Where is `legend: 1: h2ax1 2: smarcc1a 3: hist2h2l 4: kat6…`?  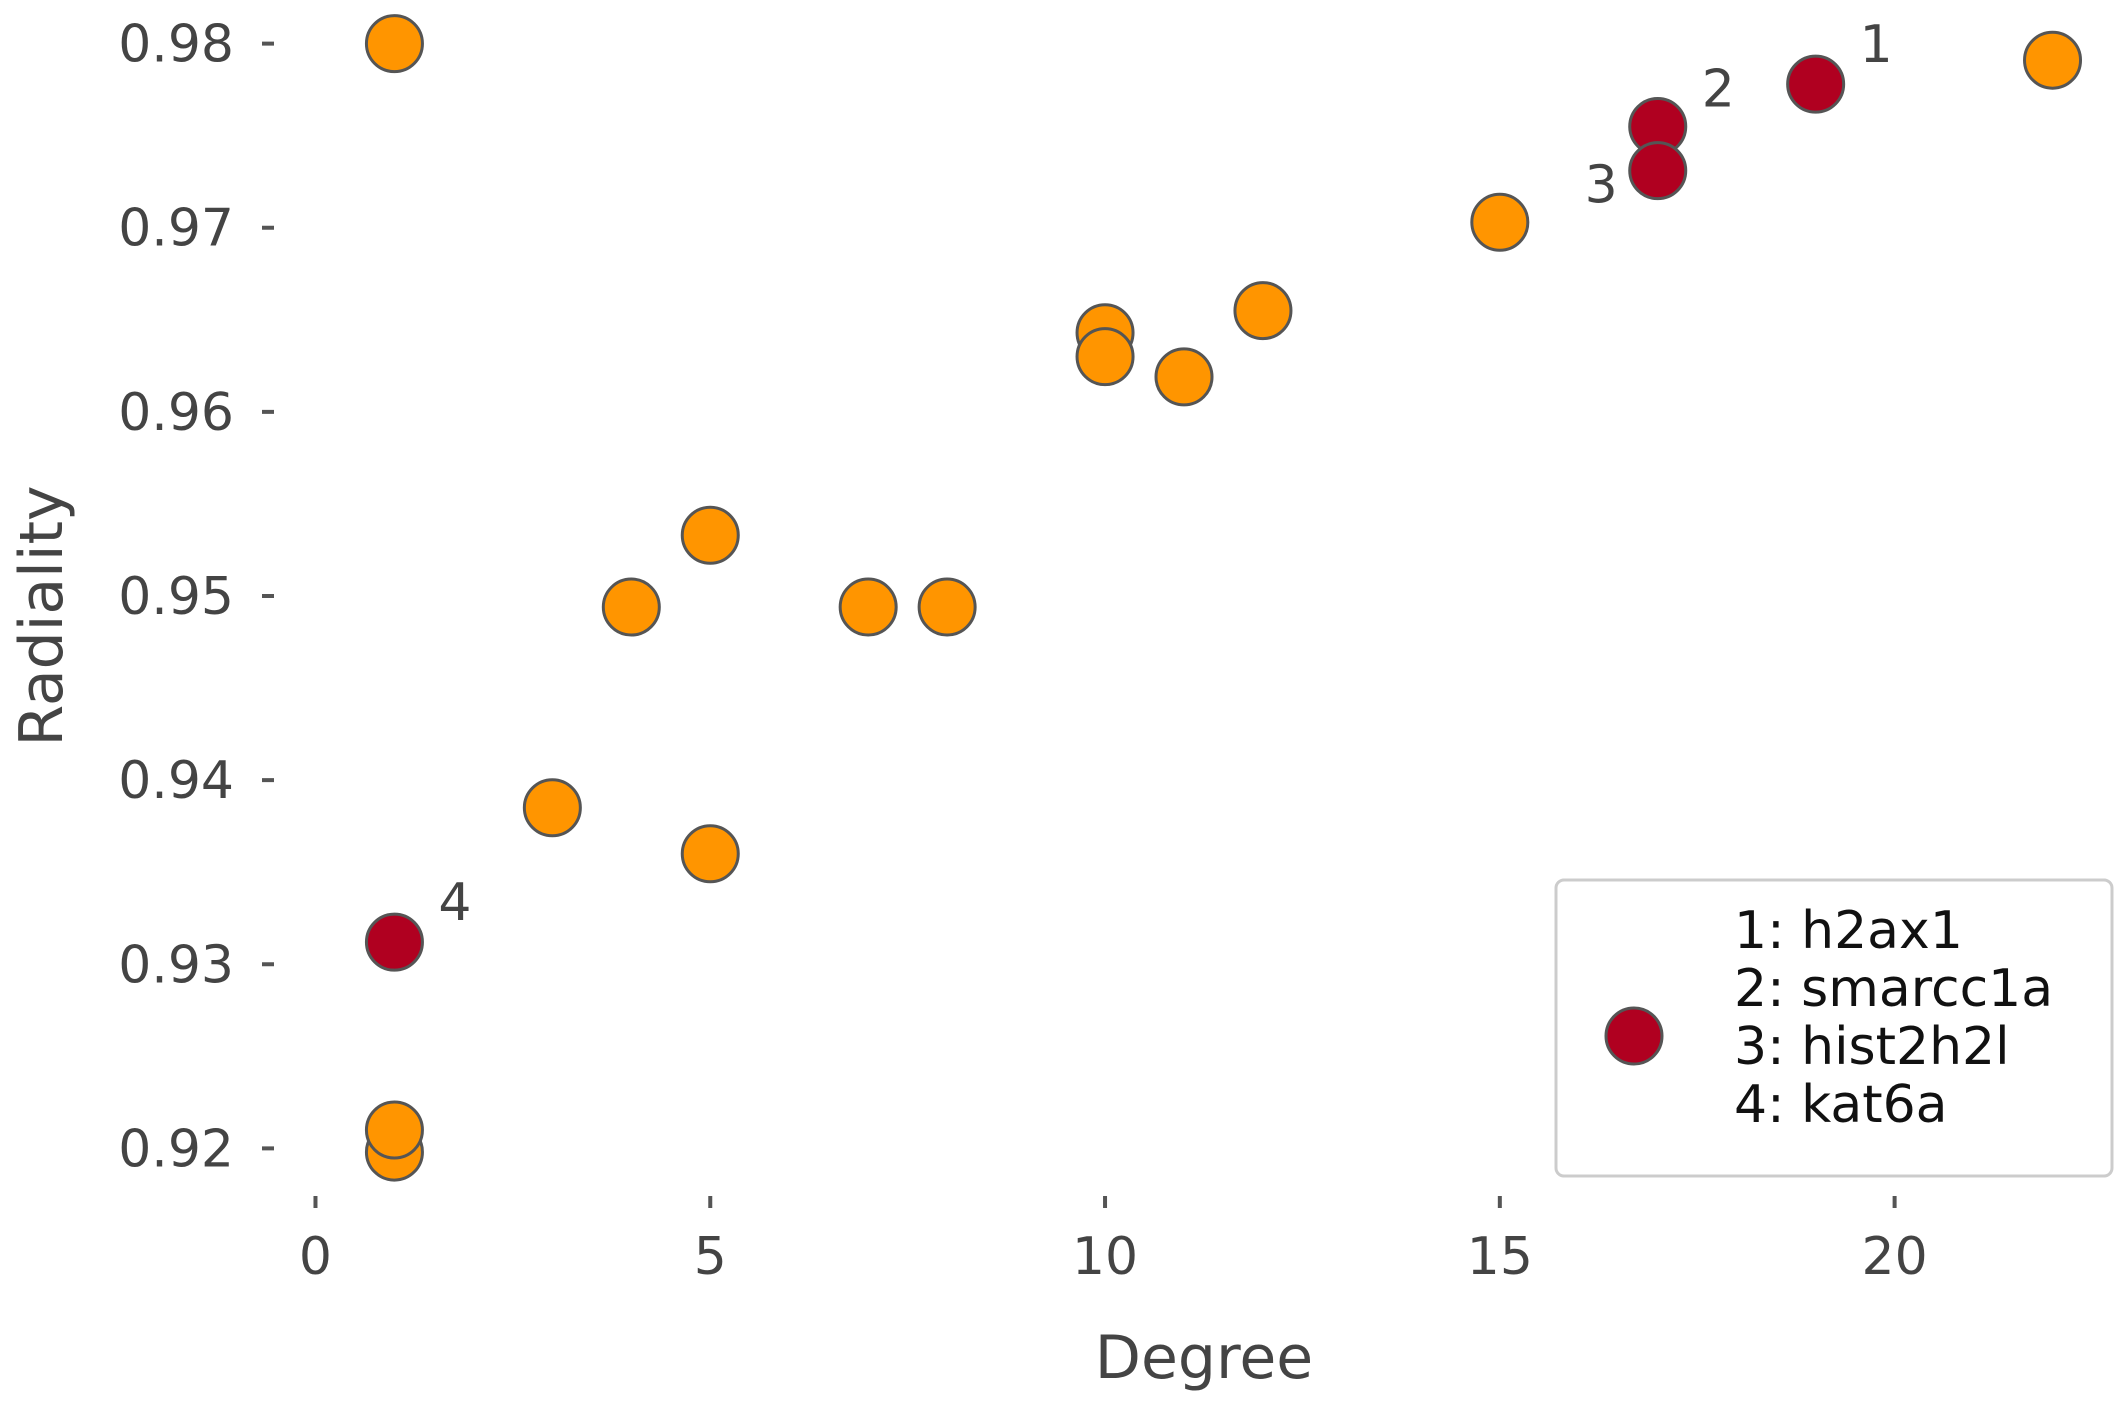
legend: 1: h2ax1 2: smarcc1a 3: hist2h2l 4: kat6… is located at coordinates (1834, 1028).